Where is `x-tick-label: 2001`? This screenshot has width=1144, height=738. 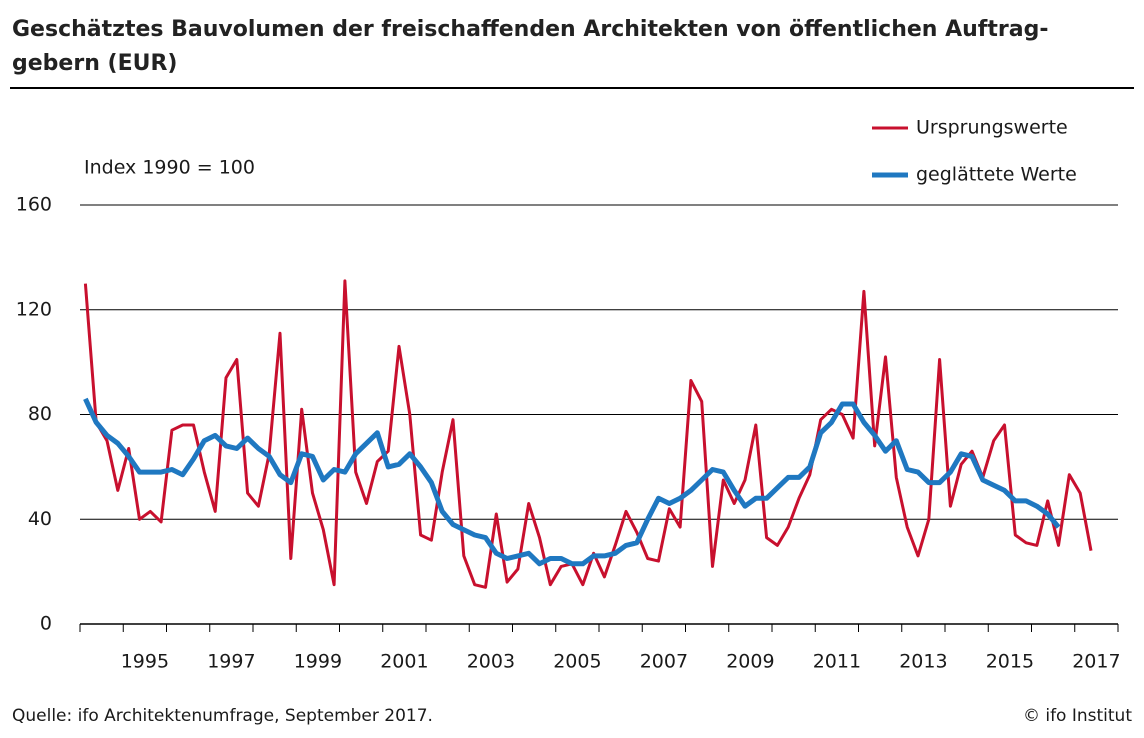 x-tick-label: 2001 is located at coordinates (404, 662).